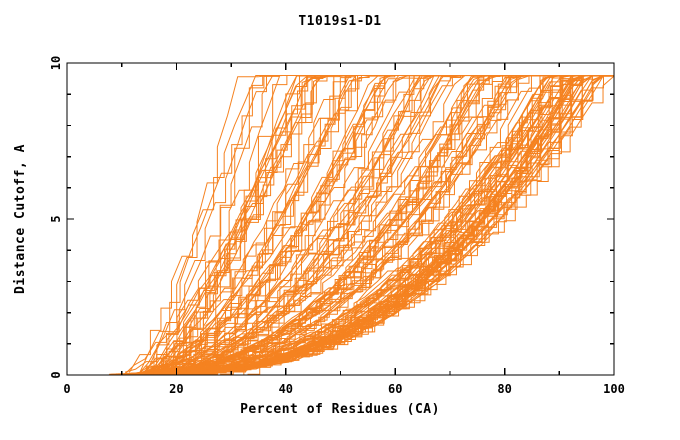 This screenshot has height=440, width=680. I want to click on x-tick-label: 0, so click(66, 389).